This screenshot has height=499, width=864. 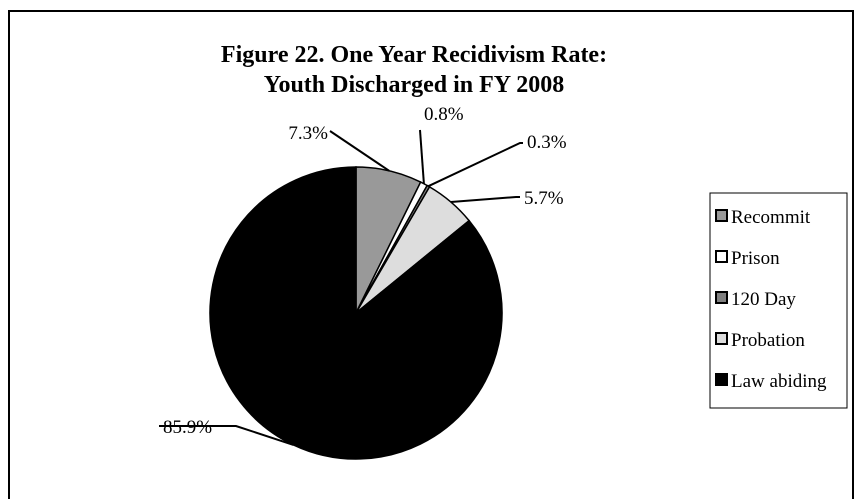 I want to click on legend-box, so click(x=778, y=300).